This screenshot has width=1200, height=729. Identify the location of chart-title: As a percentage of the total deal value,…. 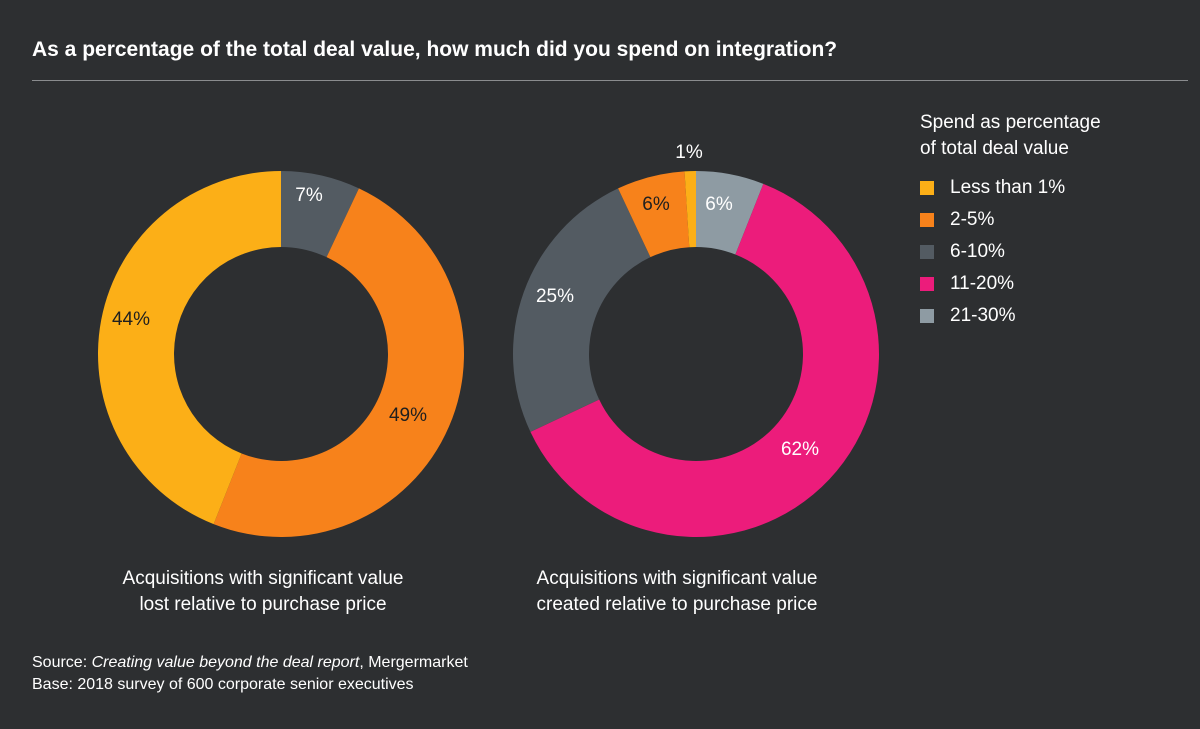
(435, 49).